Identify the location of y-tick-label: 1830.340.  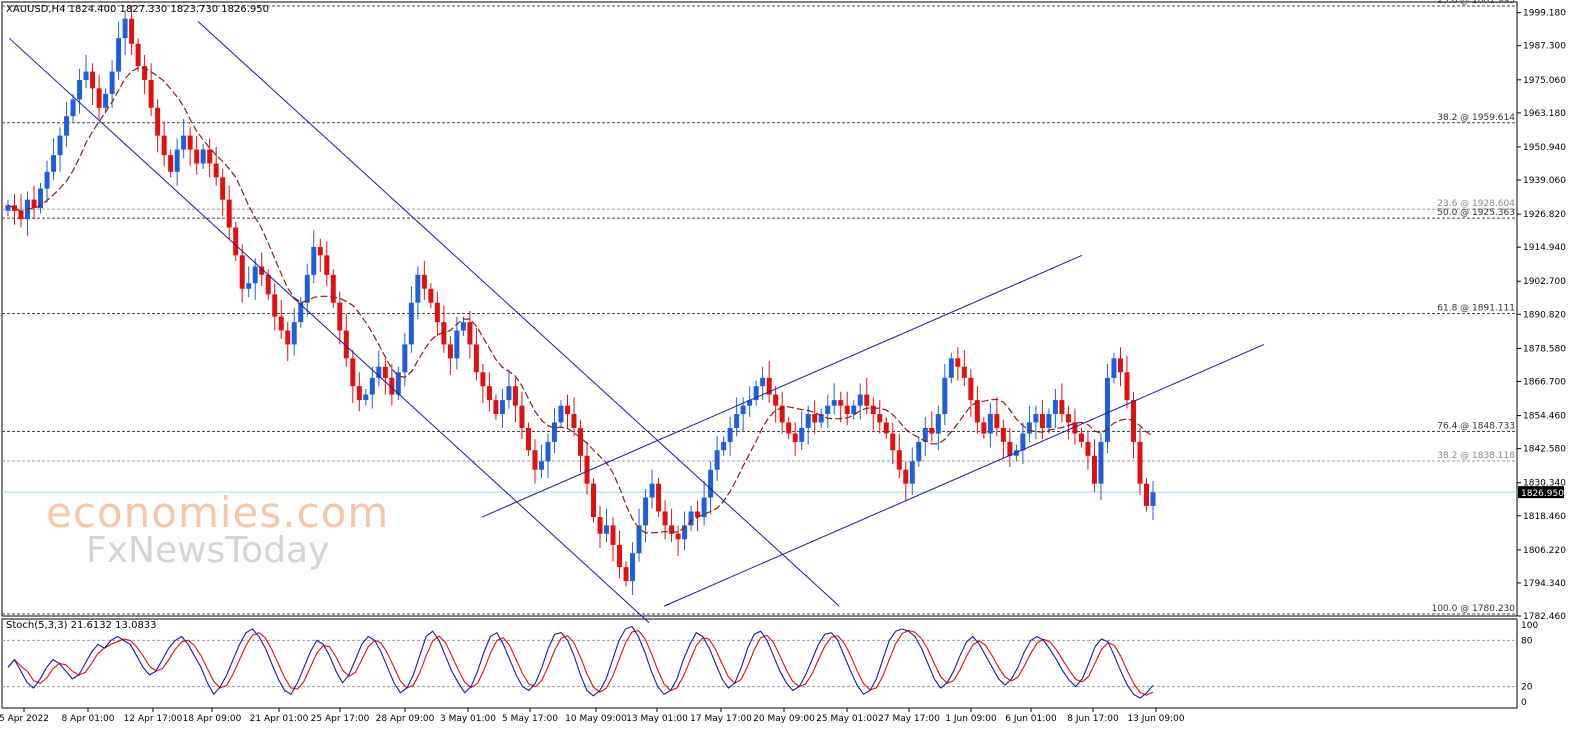
(1544, 484).